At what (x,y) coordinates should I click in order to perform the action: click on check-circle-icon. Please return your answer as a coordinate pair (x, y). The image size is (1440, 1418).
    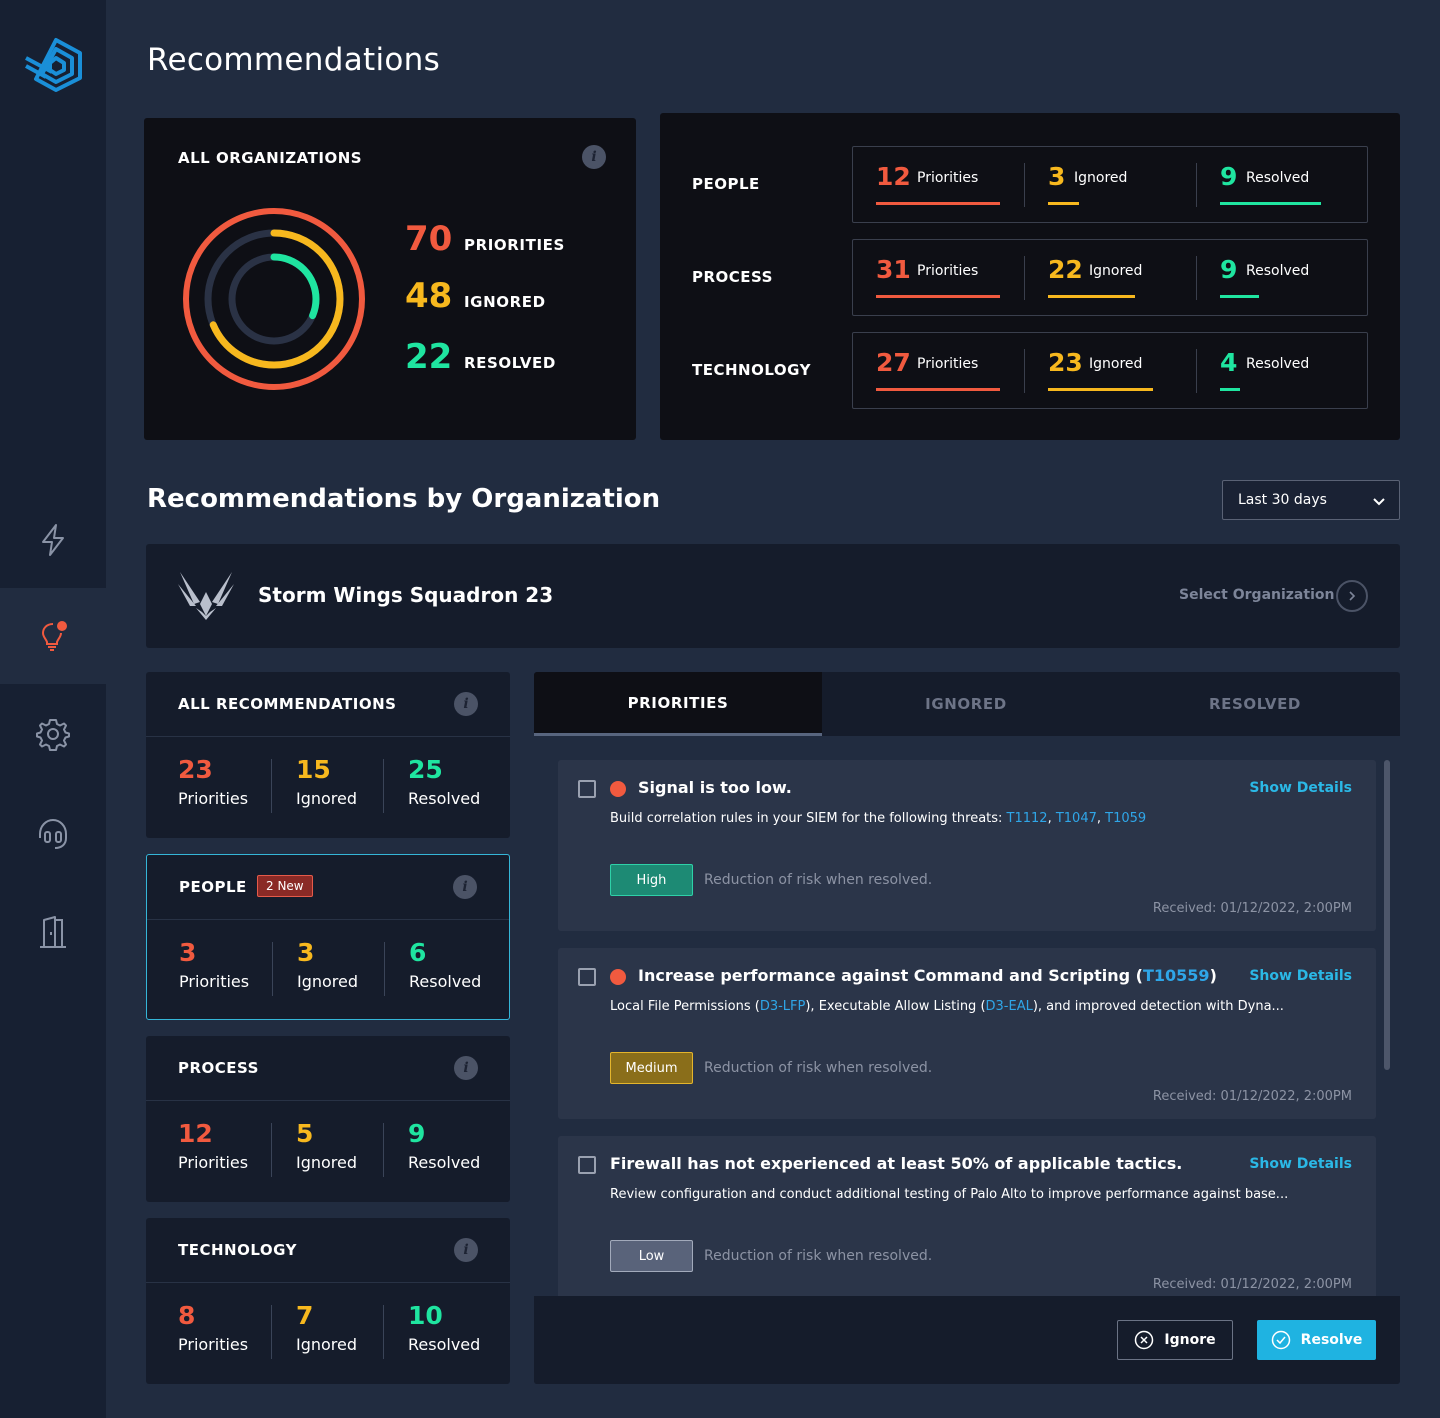
    Looking at the image, I should click on (1280, 1340).